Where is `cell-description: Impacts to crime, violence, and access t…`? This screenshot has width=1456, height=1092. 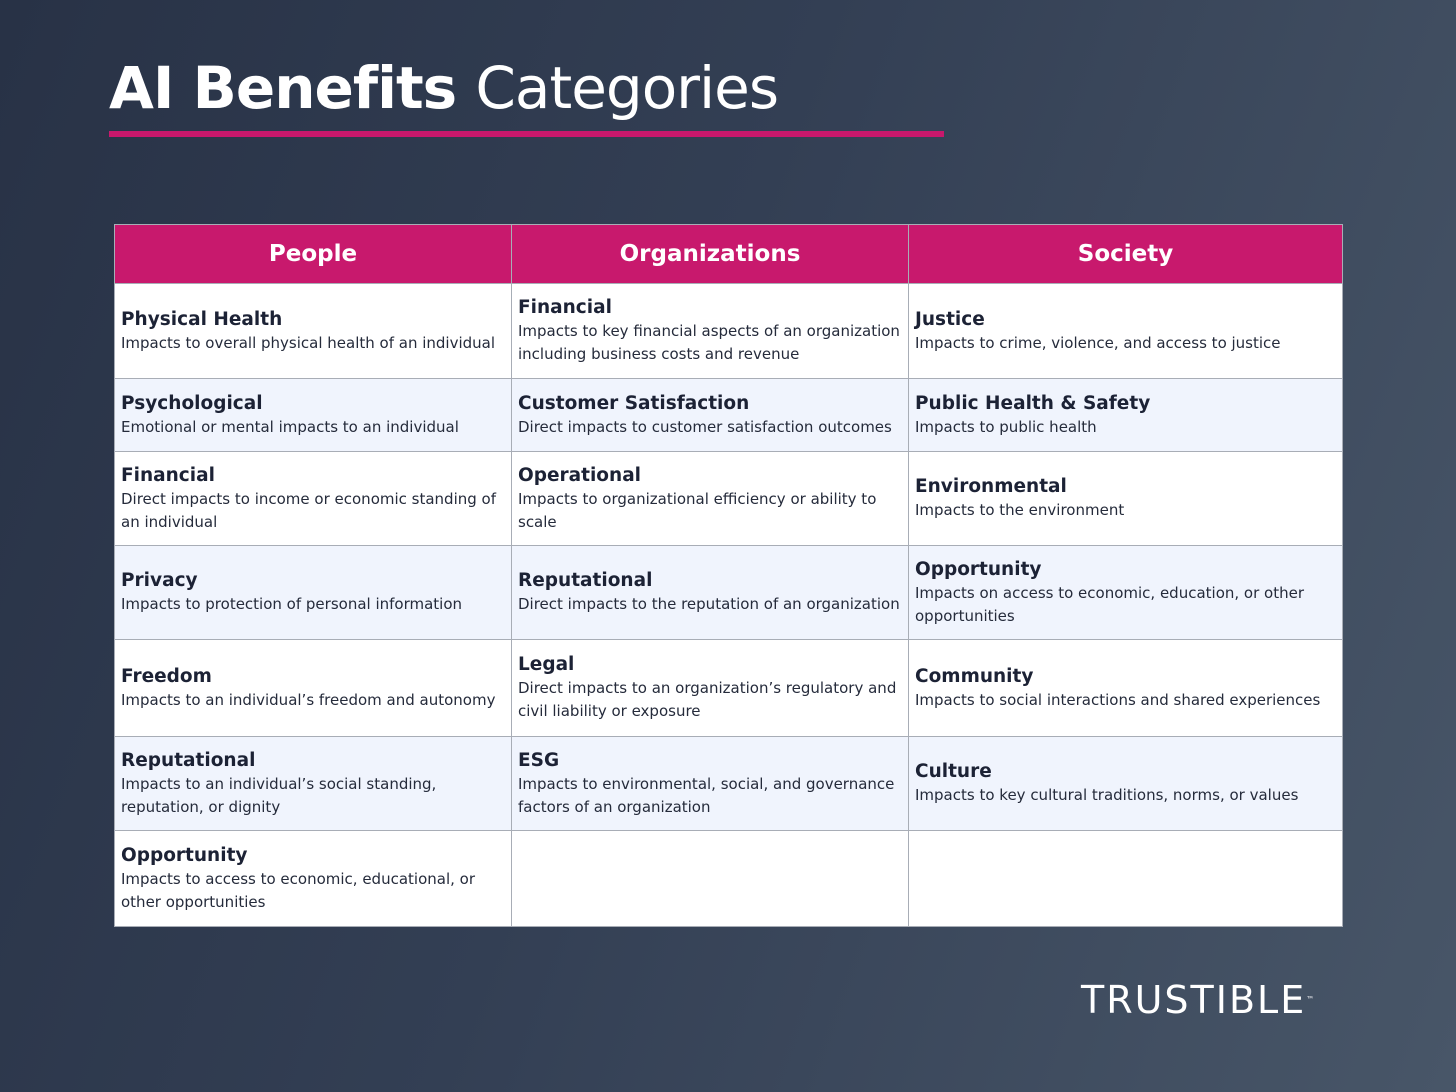
cell-description: Impacts to crime, violence, and access t… is located at coordinates (1098, 342).